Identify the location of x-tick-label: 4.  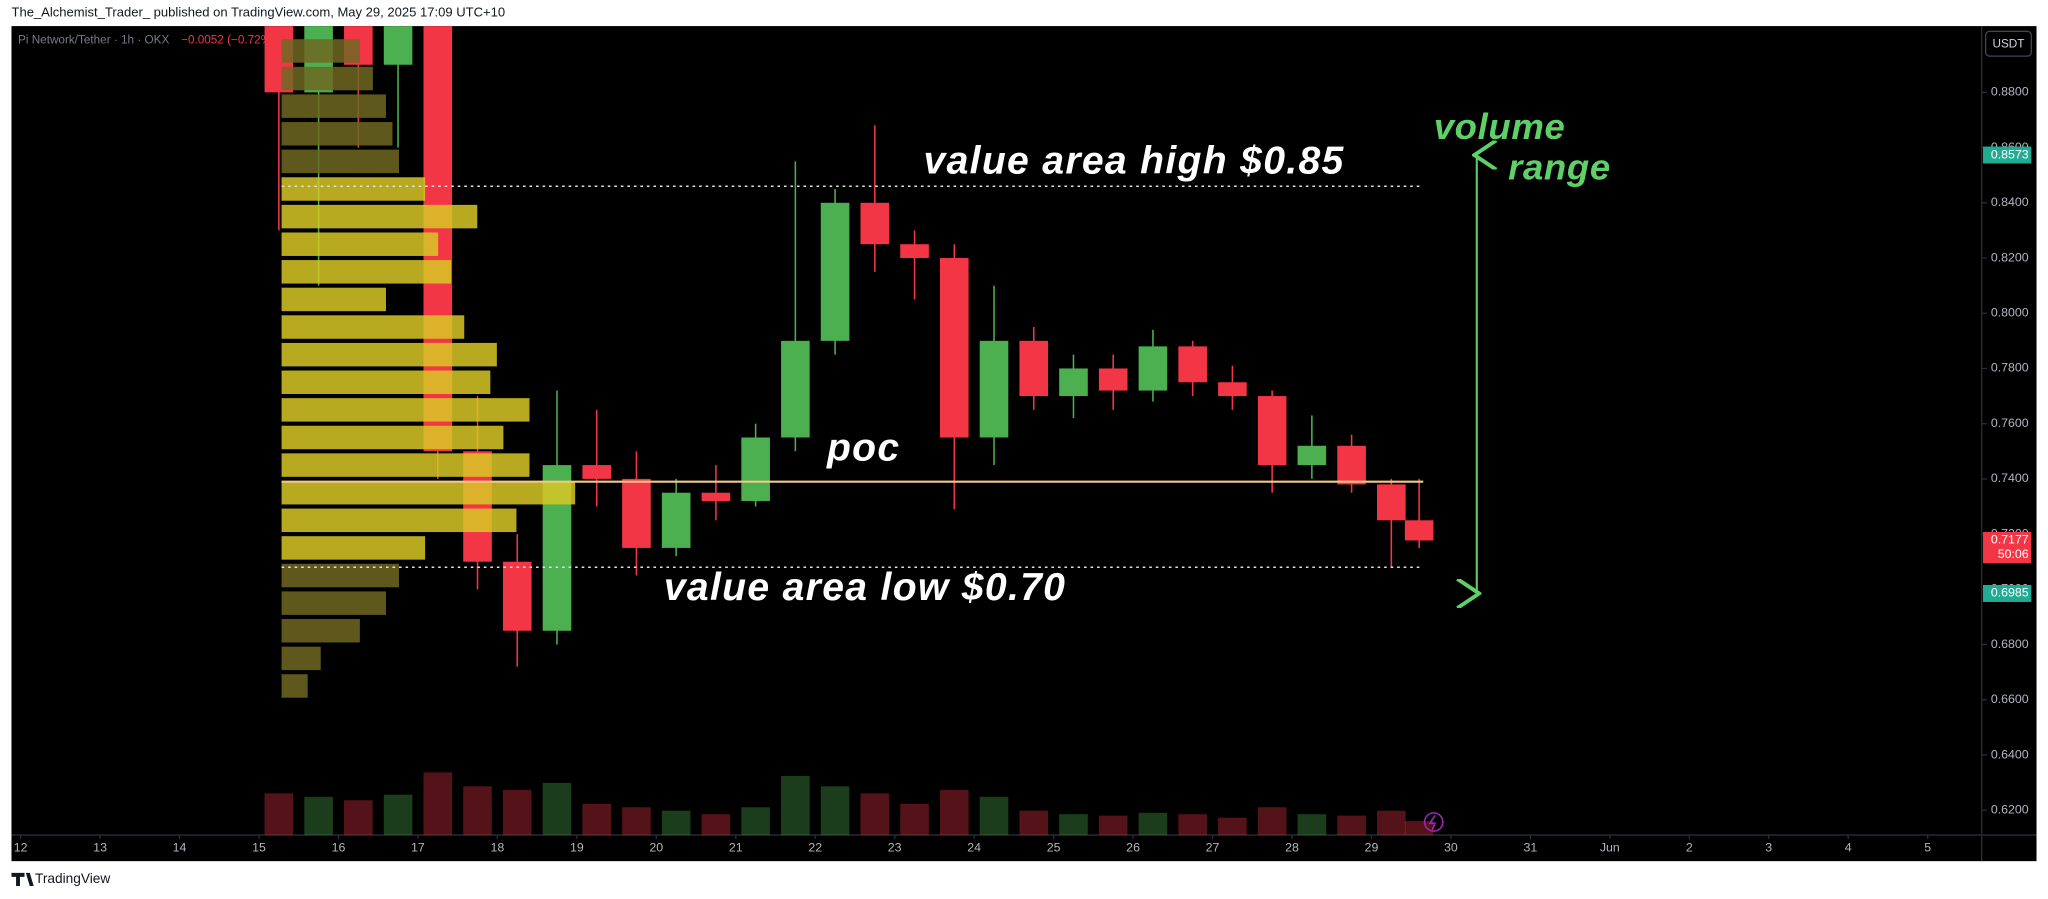
(1848, 847).